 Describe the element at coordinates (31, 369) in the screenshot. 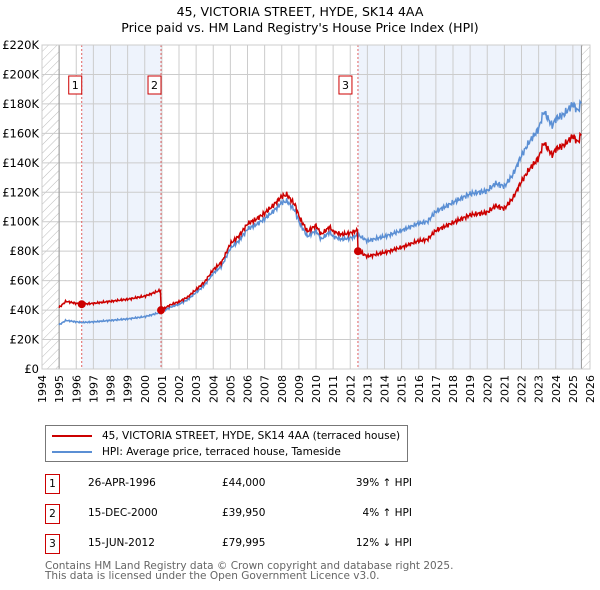

I see `y-tick-label: £0` at that location.